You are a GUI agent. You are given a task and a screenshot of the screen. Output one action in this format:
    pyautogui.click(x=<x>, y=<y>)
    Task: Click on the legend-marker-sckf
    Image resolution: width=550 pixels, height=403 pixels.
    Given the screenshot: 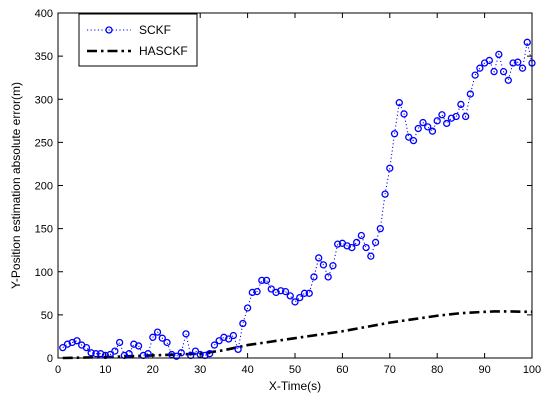 What is the action you would take?
    pyautogui.click(x=109, y=30)
    